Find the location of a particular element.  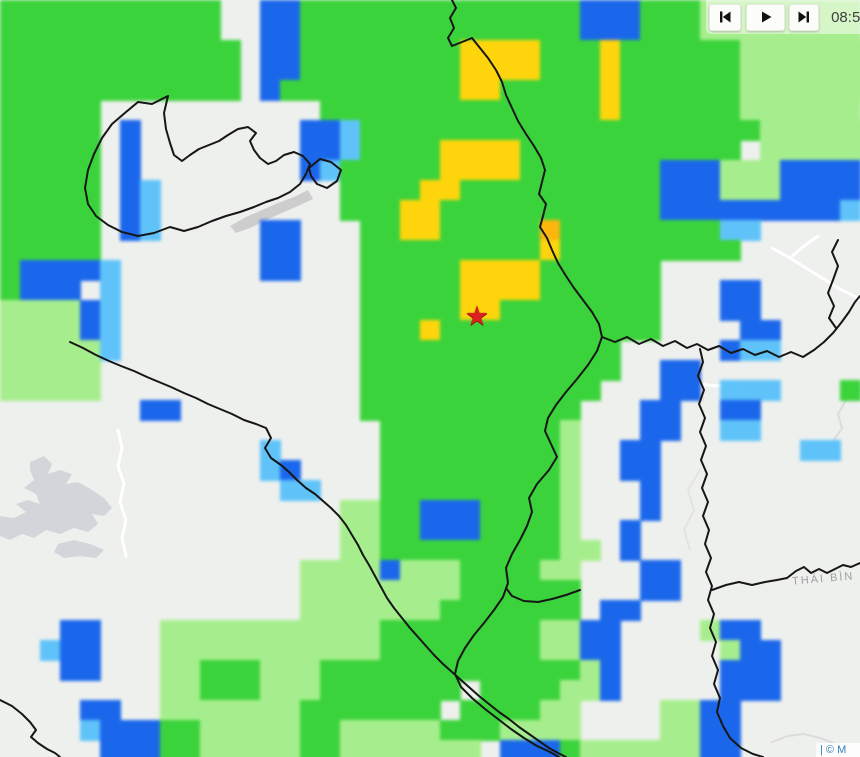

skip-to-start-icon is located at coordinates (725, 17).